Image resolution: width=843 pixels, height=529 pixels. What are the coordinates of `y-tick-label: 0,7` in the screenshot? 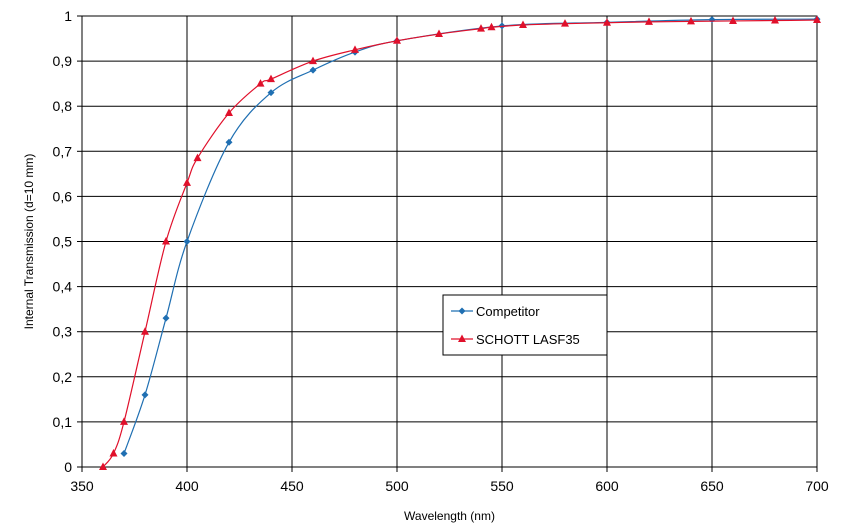 It's located at (63, 151).